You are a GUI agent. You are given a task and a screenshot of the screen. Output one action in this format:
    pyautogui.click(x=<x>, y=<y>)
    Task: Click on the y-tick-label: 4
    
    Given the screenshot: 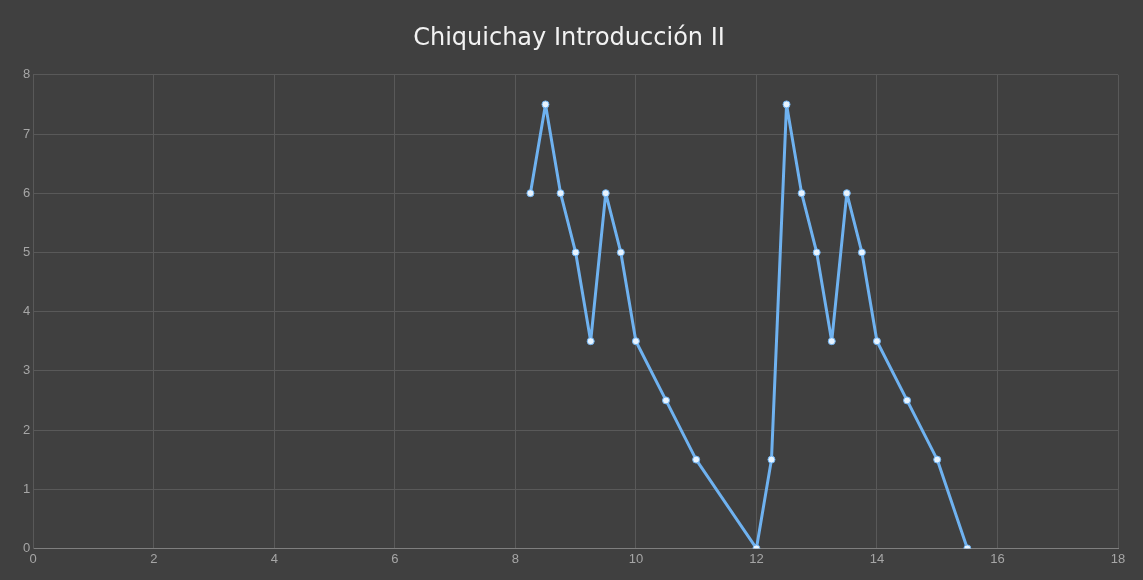 What is the action you would take?
    pyautogui.click(x=27, y=311)
    